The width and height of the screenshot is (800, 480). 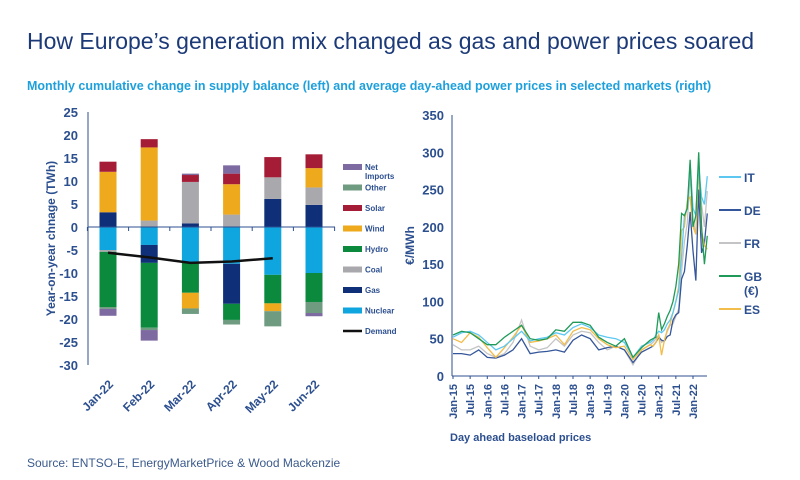 I want to click on legend-swatch-gas, so click(x=352, y=290).